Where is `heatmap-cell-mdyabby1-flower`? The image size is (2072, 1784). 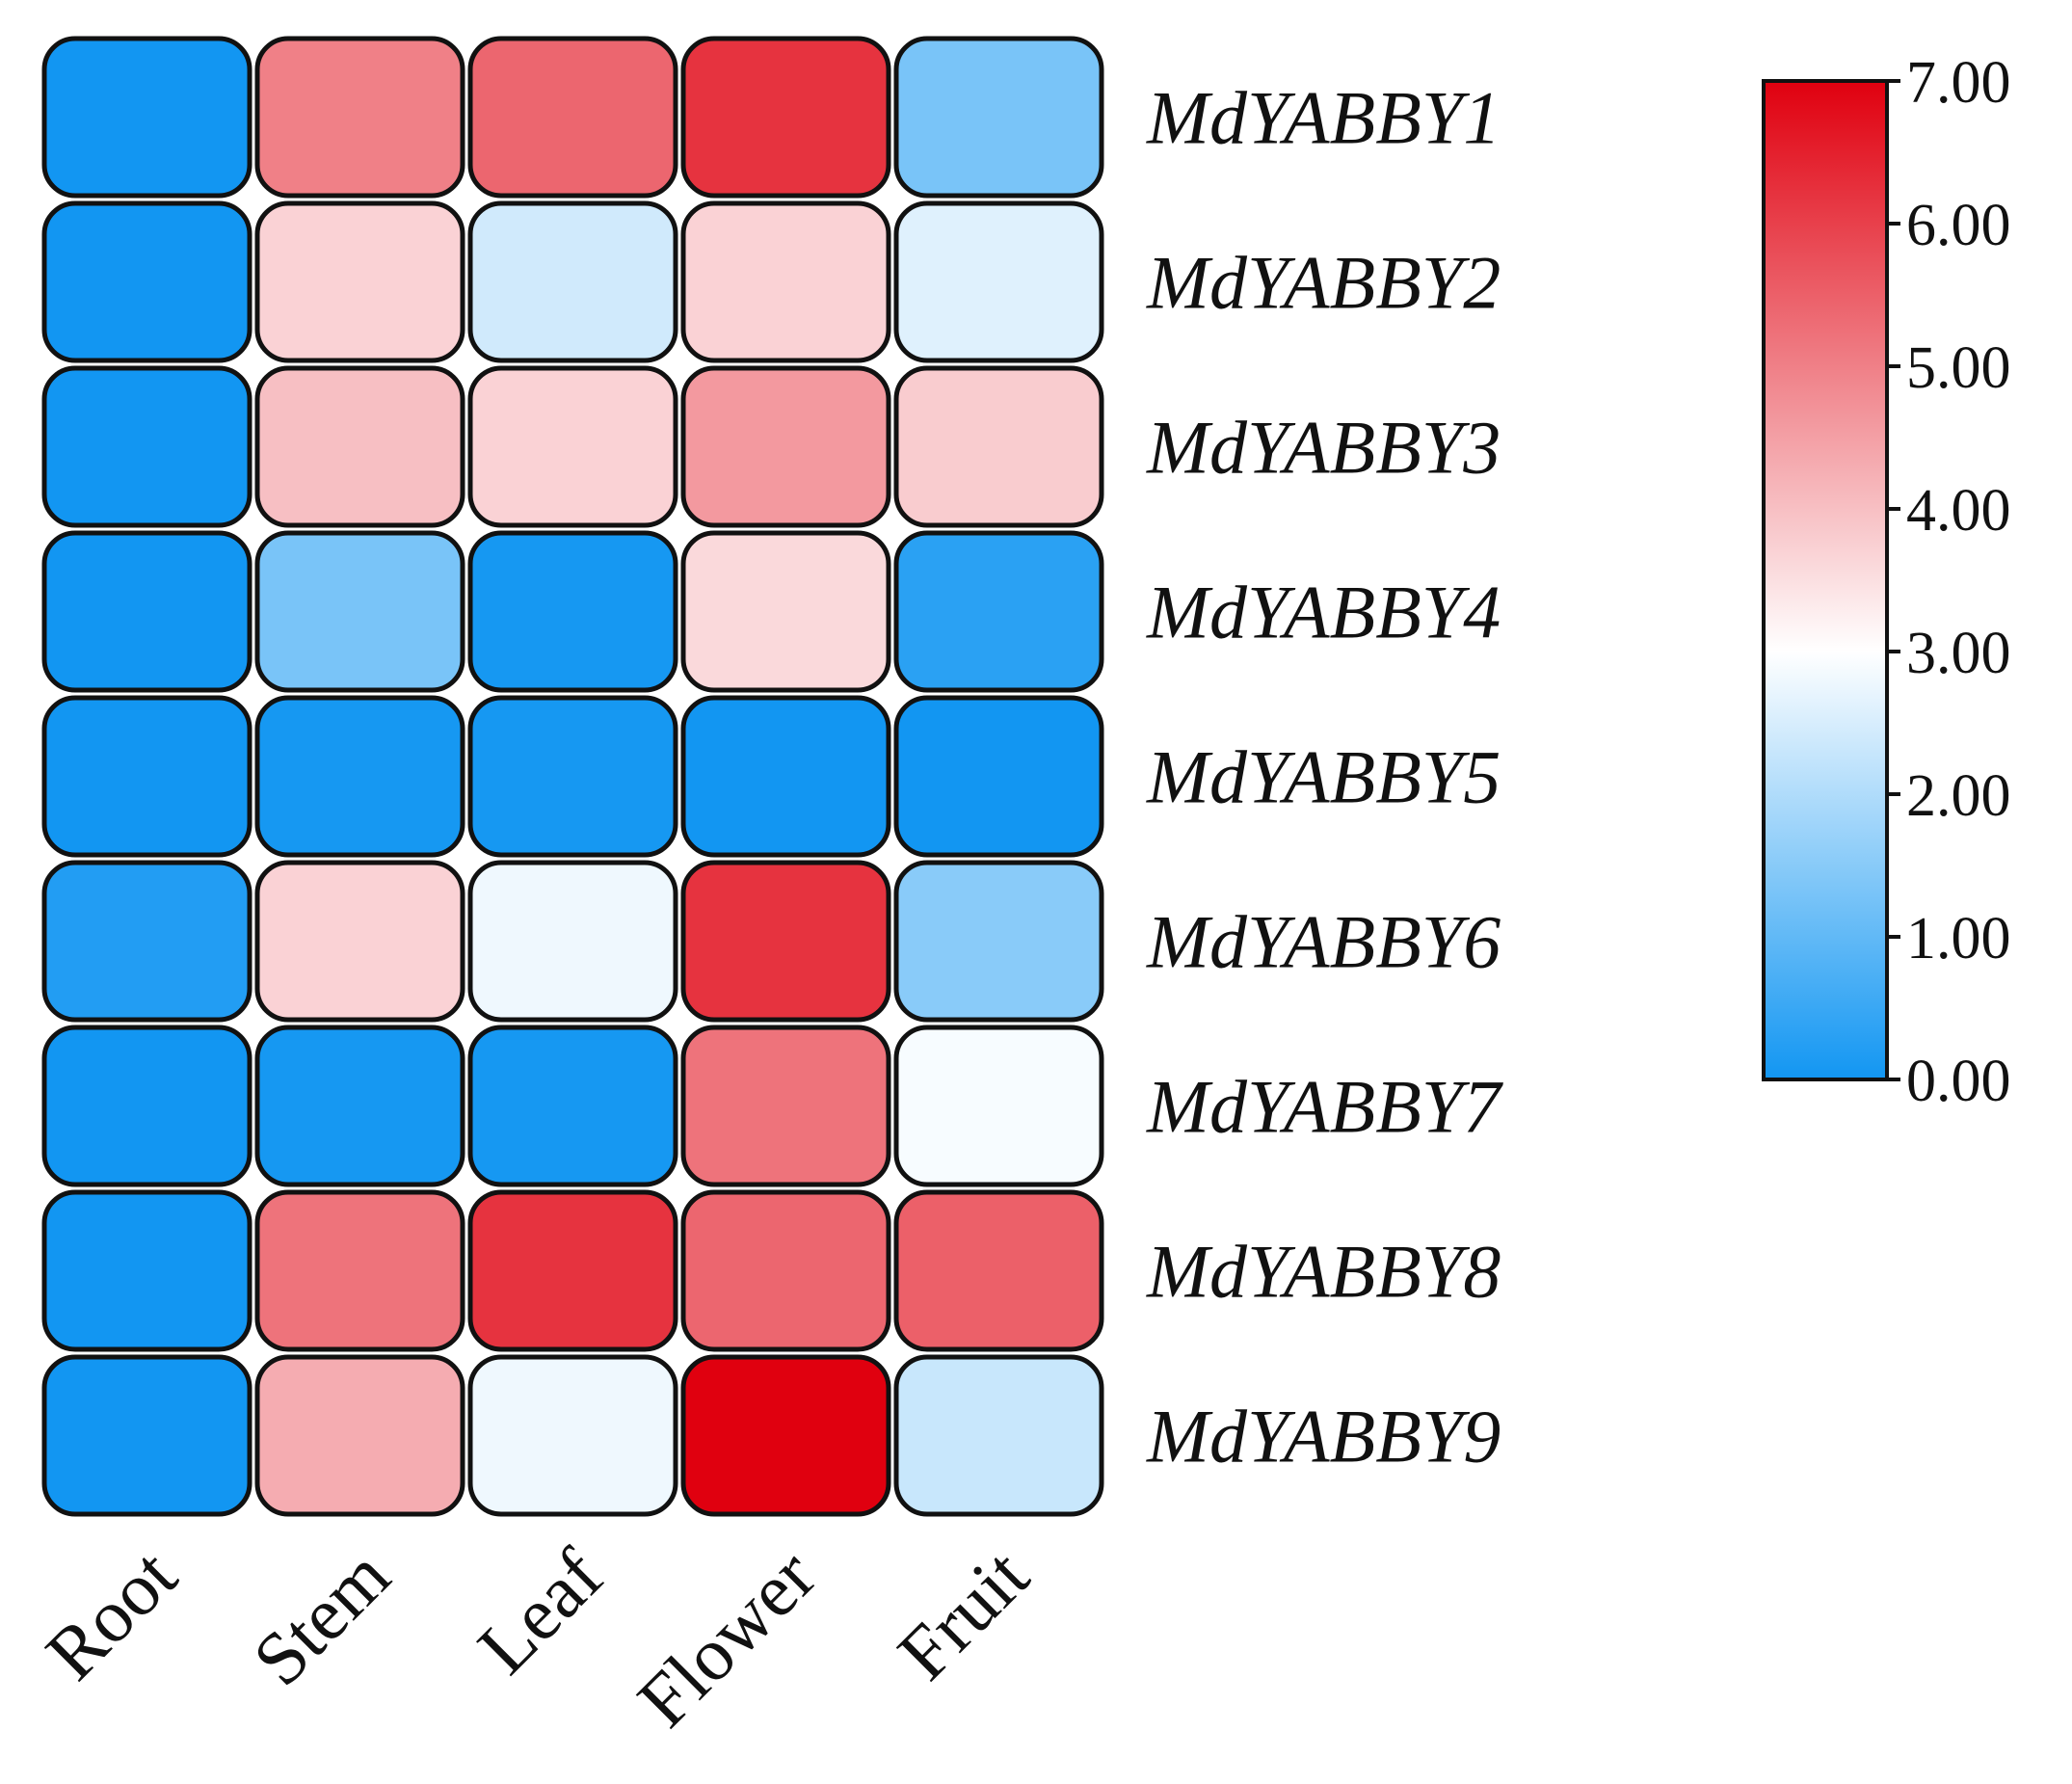
heatmap-cell-mdyabby1-flower is located at coordinates (785, 117).